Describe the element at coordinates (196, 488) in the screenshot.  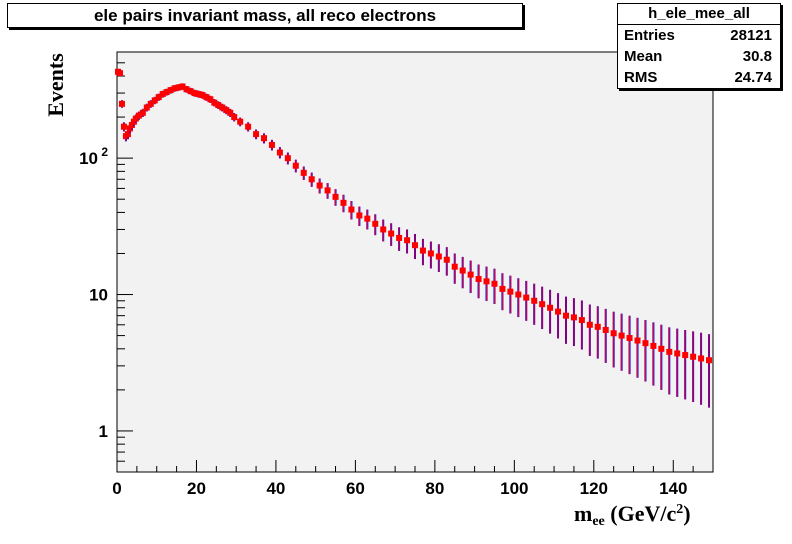
I see `x-tick-label: 20` at that location.